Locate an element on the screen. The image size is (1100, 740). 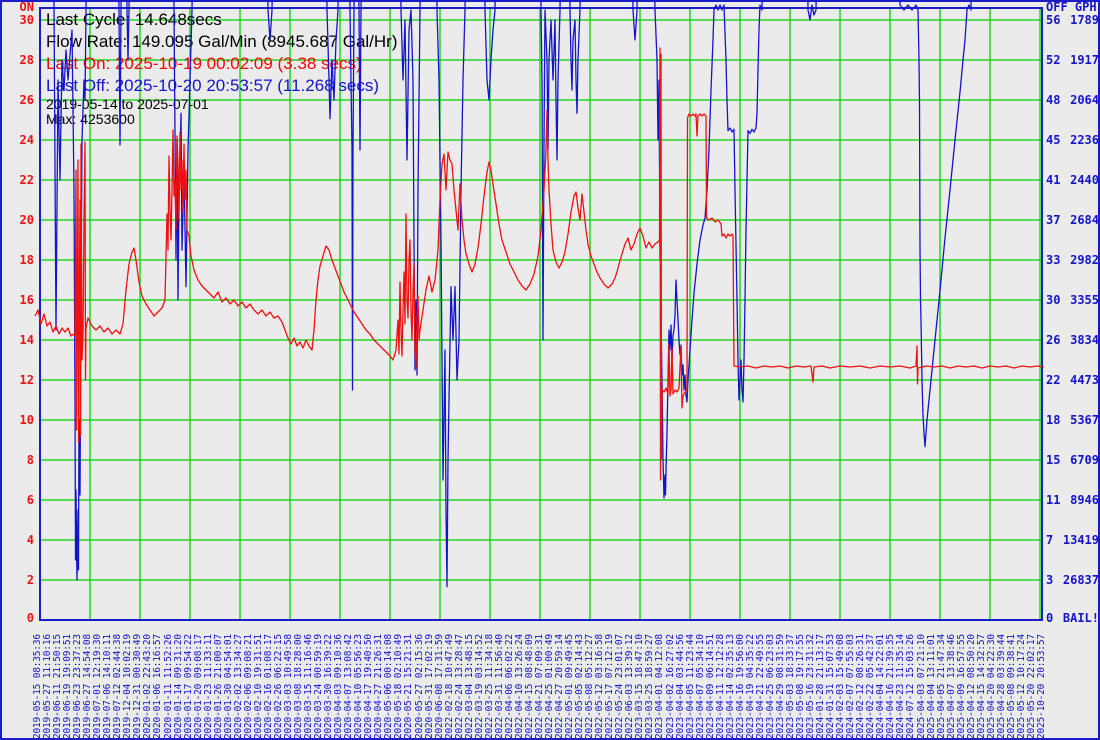
x-axis-label: 2023-04-01 04:12:08 is located at coordinates (660, 686).